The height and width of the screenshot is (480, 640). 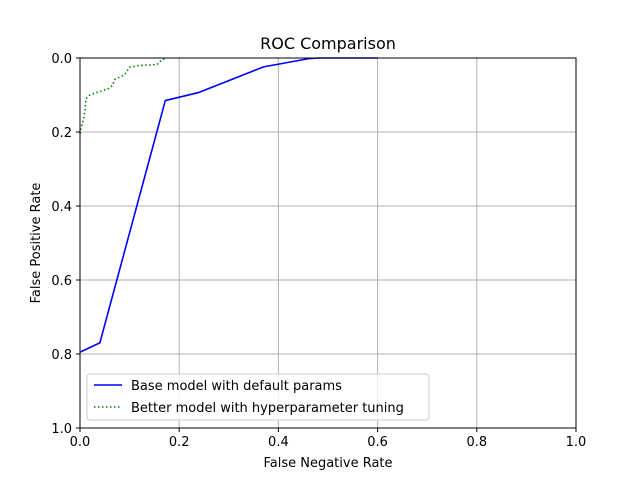 What do you see at coordinates (236, 386) in the screenshot?
I see `legend-label-base: Base model with default params` at bounding box center [236, 386].